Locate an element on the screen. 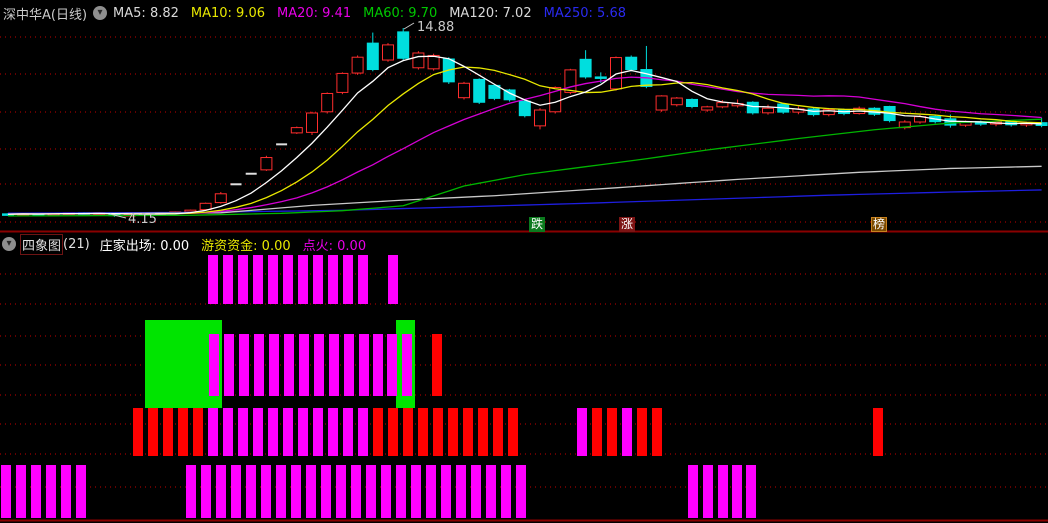 The width and height of the screenshot is (1048, 523). collapse-indicator-icon is located at coordinates (9, 244).